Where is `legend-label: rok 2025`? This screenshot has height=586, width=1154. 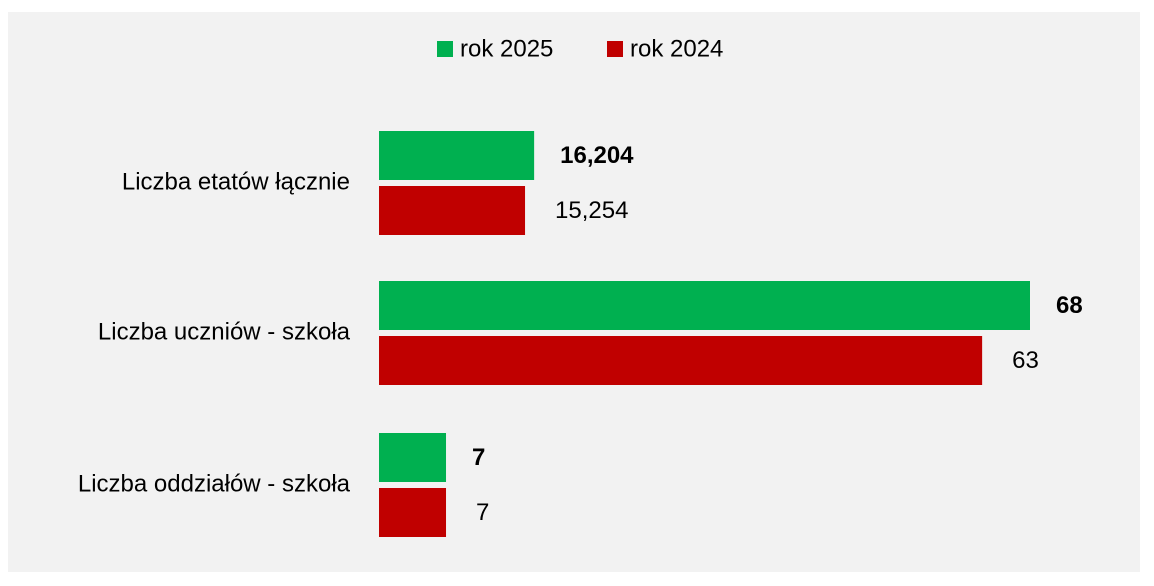
legend-label: rok 2025 is located at coordinates (506, 48).